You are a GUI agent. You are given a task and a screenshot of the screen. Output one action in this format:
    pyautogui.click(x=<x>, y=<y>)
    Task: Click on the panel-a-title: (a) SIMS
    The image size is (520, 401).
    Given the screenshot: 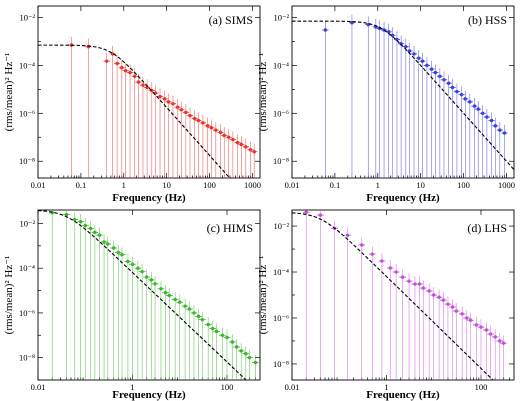 What is the action you would take?
    pyautogui.click(x=231, y=20)
    